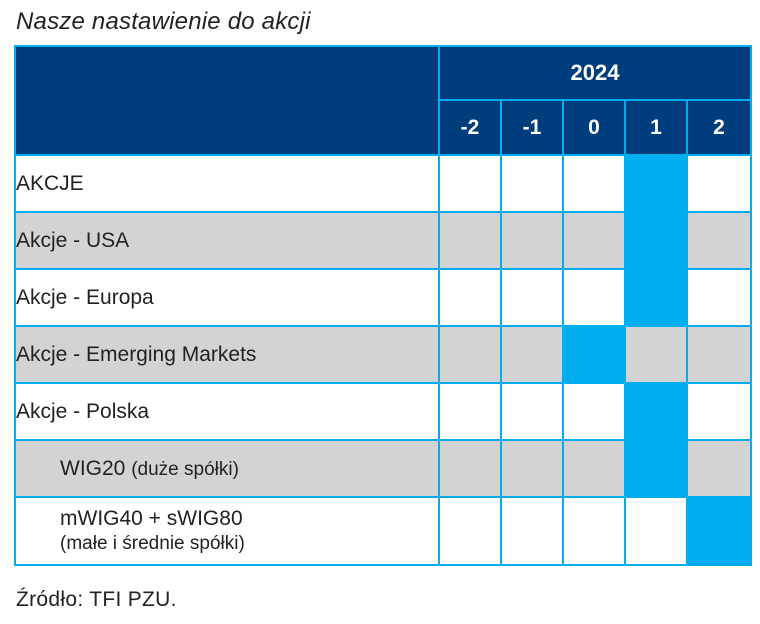 The width and height of the screenshot is (760, 624). I want to click on table-row: mWIG40 + sWIG80 (małe i średnie spółki), so click(383, 531).